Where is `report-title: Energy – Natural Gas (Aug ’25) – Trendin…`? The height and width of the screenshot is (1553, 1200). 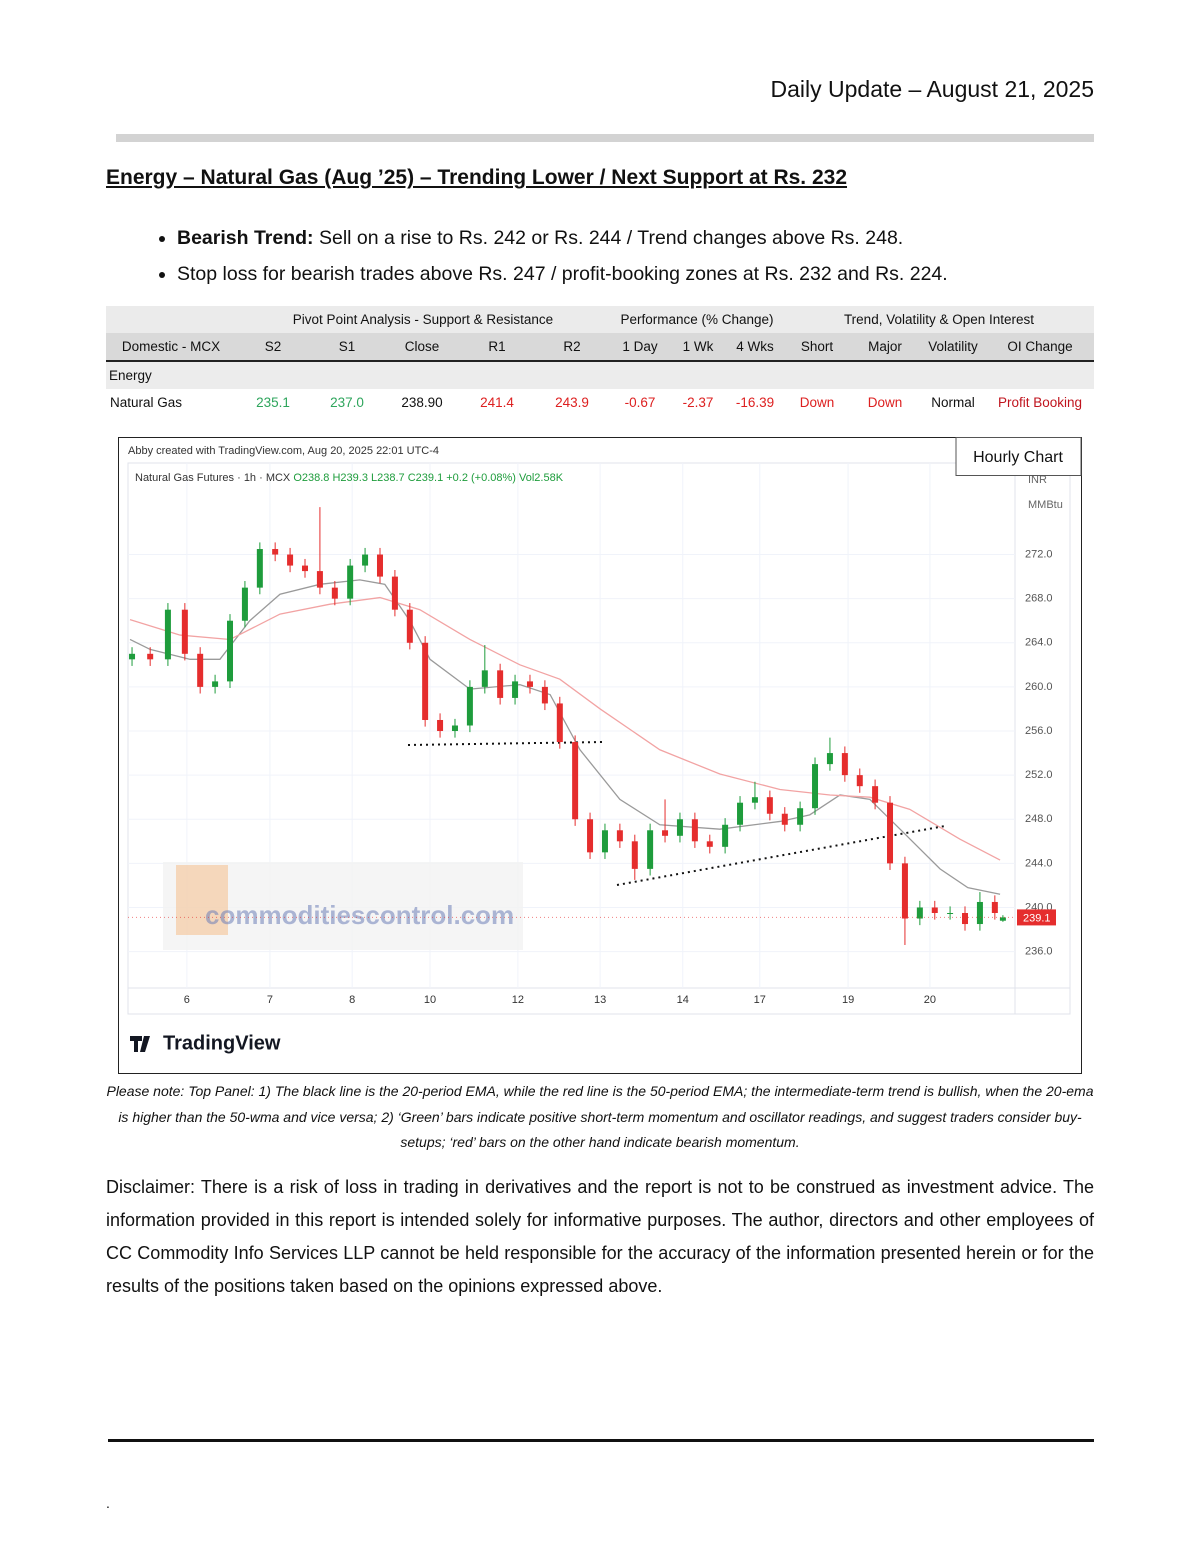
report-title: Energy – Natural Gas (Aug ’25) – Trendin… is located at coordinates (477, 177).